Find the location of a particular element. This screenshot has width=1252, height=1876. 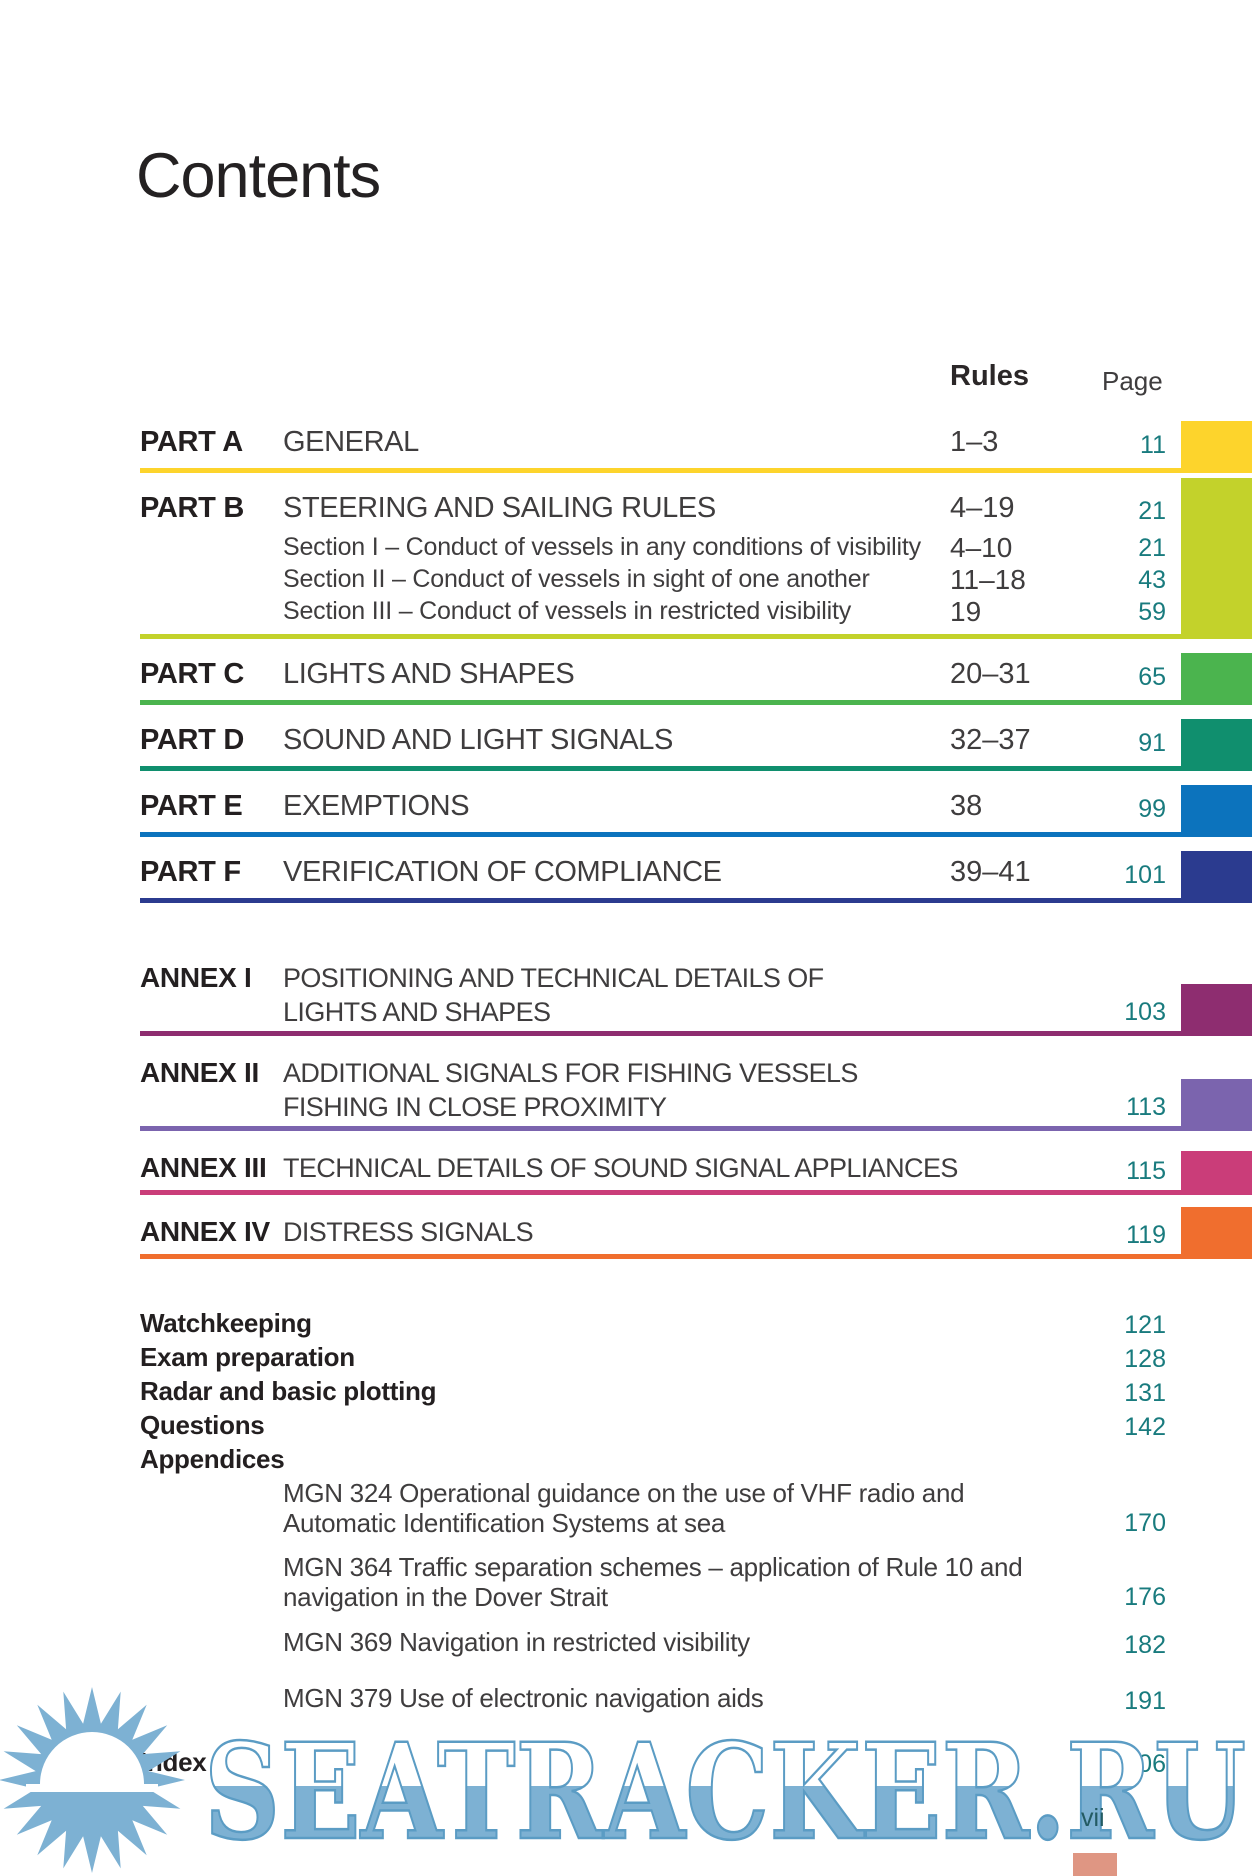

color-tab-part-b is located at coordinates (1216, 558).